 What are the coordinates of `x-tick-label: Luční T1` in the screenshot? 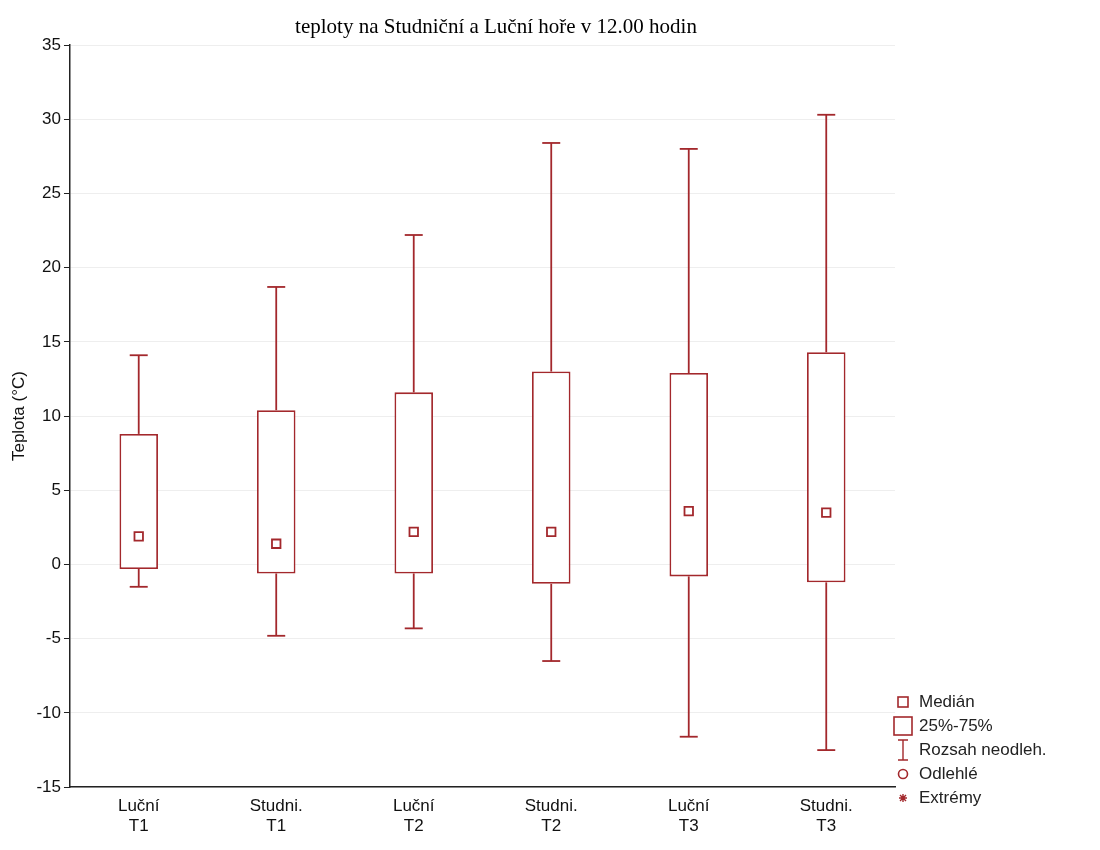 It's located at (138, 816).